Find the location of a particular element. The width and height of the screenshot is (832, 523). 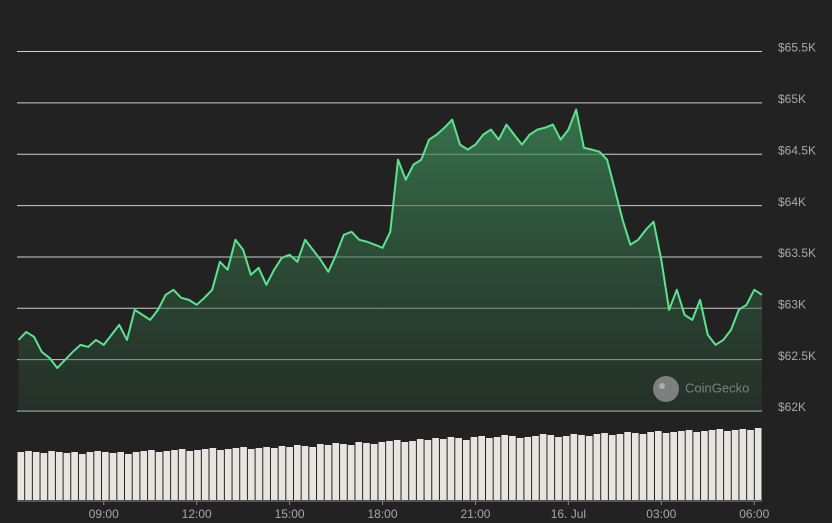

y-tick-label: $64K is located at coordinates (792, 202).